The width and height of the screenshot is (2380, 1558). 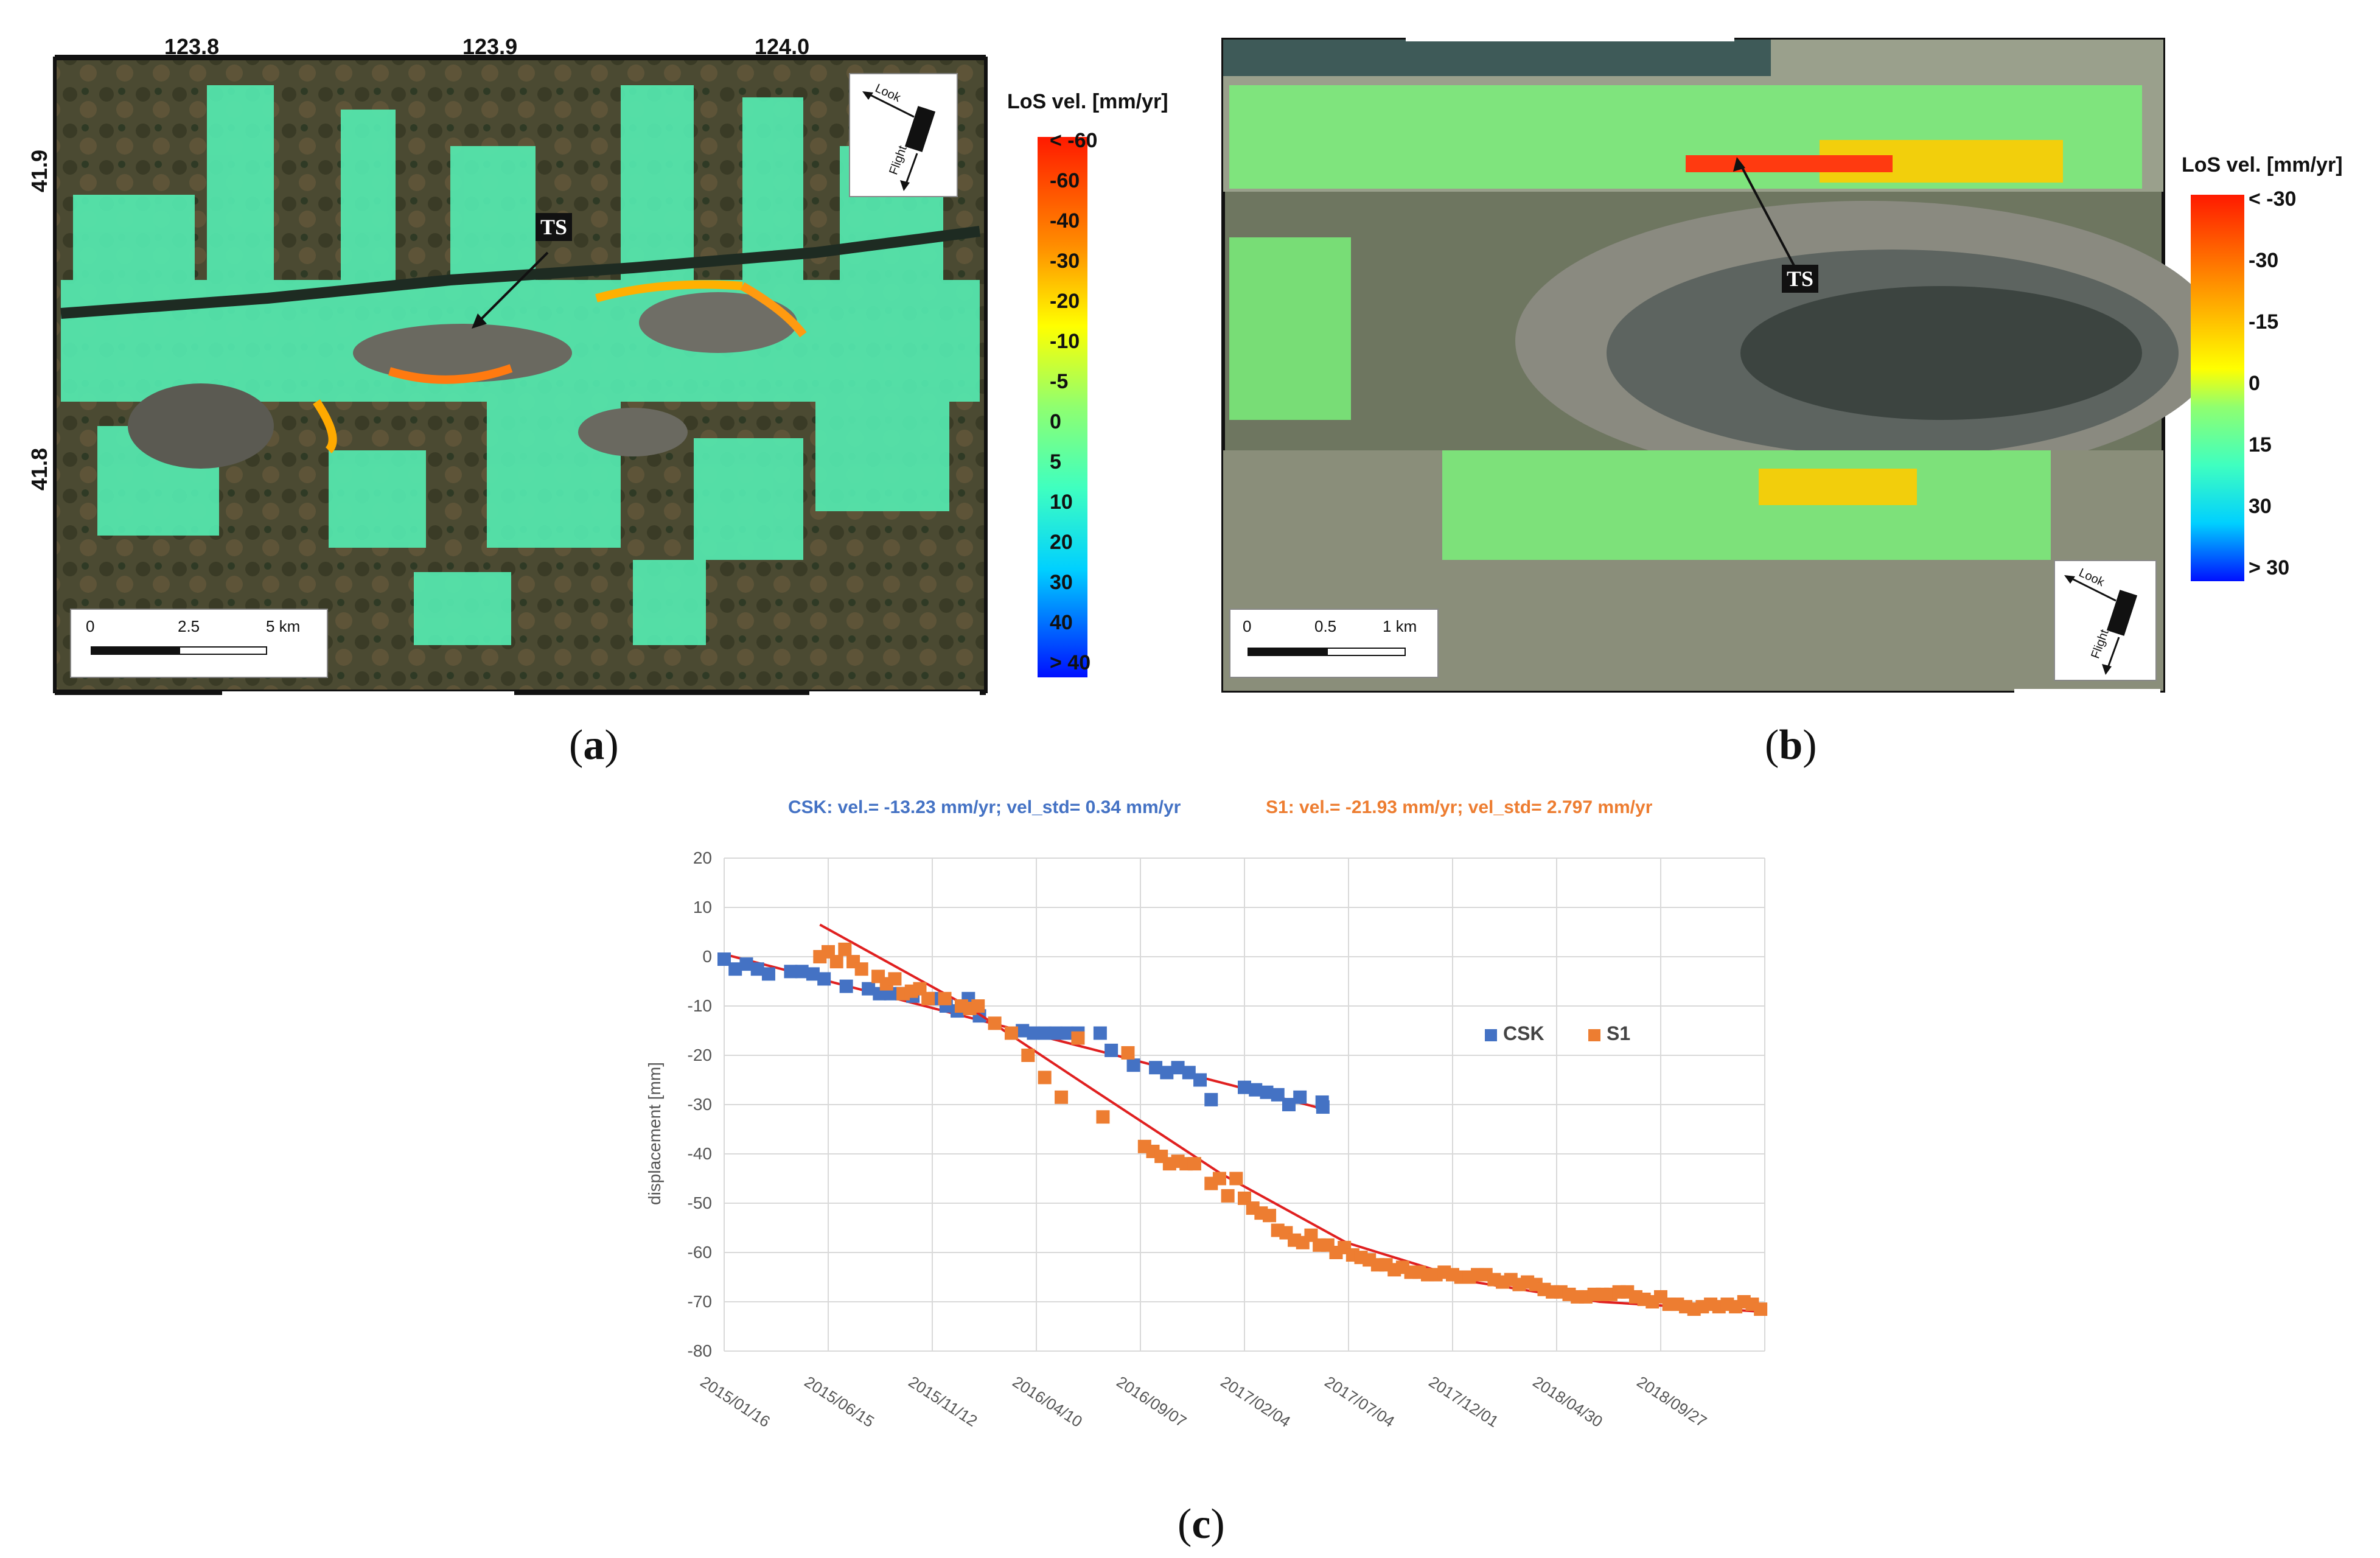 I want to click on scale-label: 5 km, so click(x=283, y=626).